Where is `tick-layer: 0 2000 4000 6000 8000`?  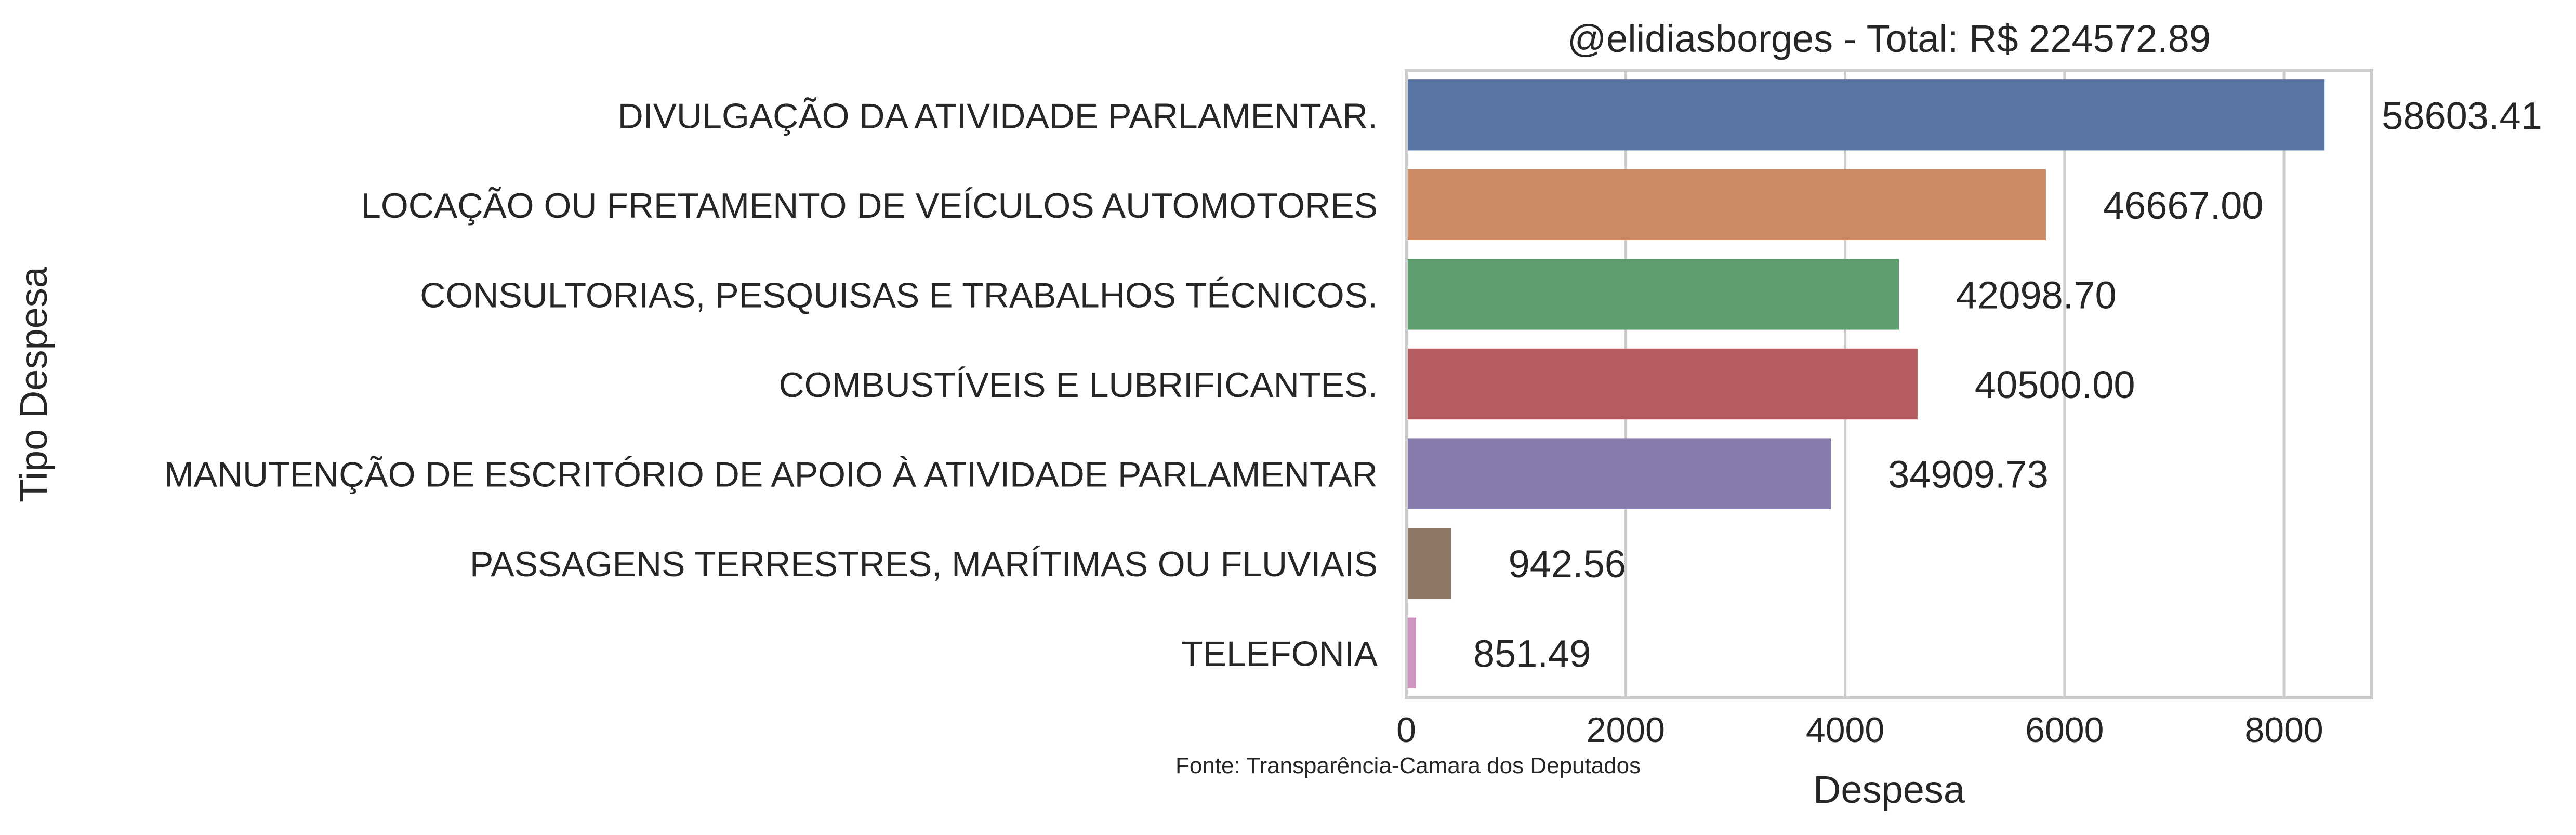
tick-layer: 0 2000 4000 6000 8000 is located at coordinates (1859, 730).